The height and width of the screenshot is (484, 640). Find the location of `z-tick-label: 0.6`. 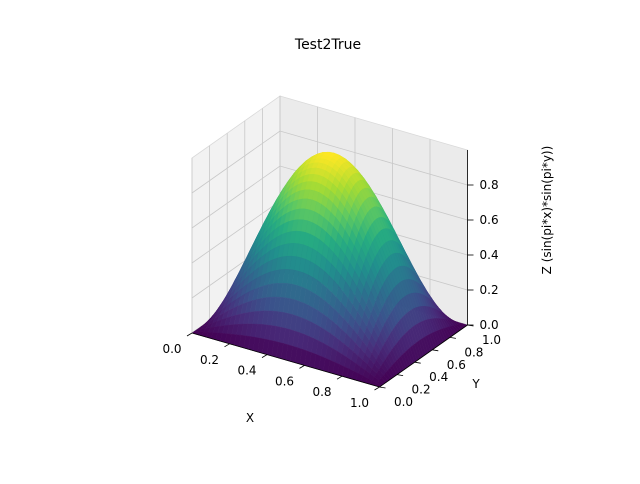

z-tick-label: 0.6 is located at coordinates (489, 220).